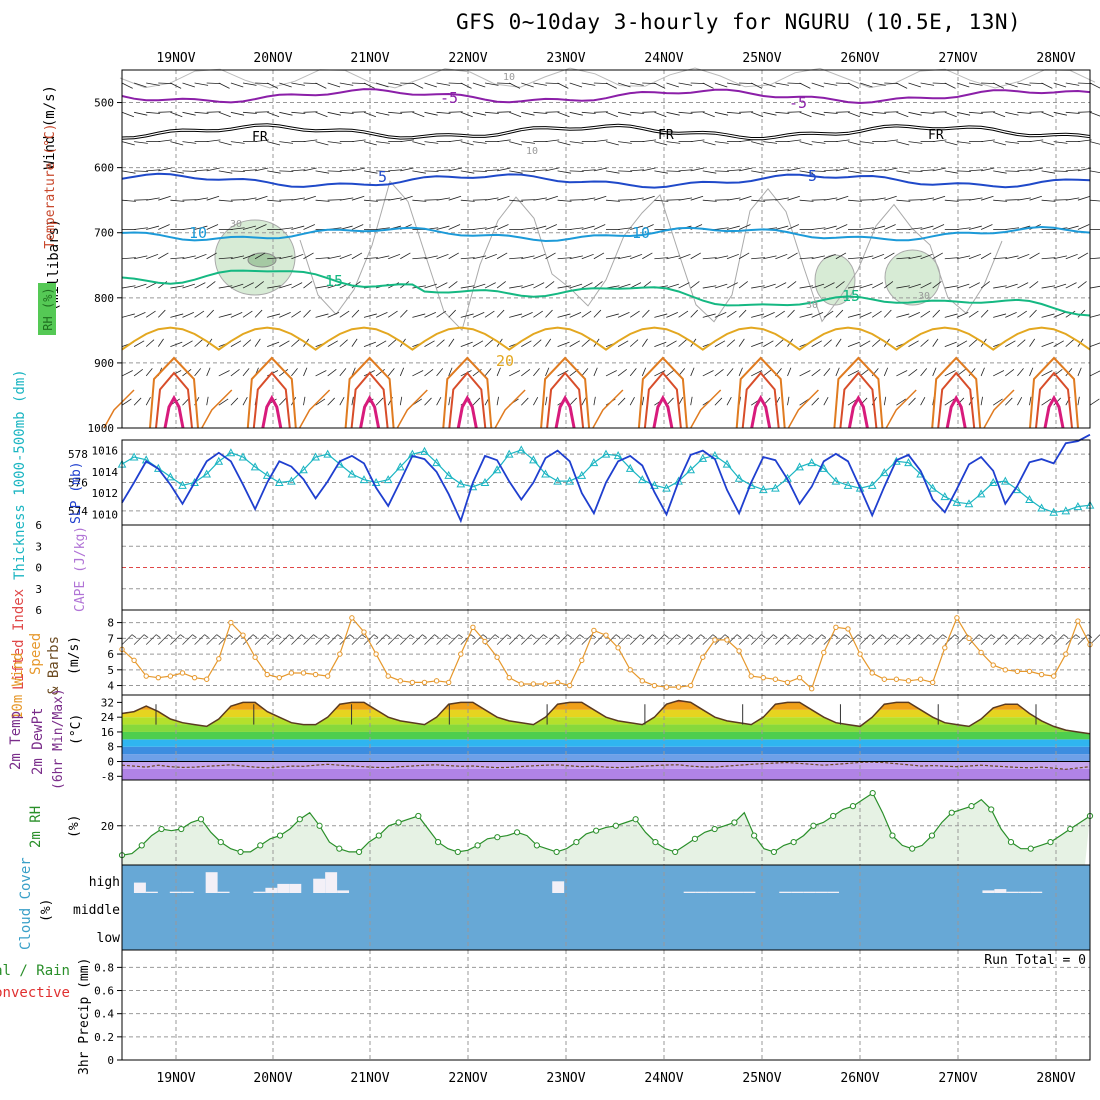 This screenshot has height=1100, width=1100. Describe the element at coordinates (666, 135) in the screenshot. I see `isotherm-label: FR` at that location.